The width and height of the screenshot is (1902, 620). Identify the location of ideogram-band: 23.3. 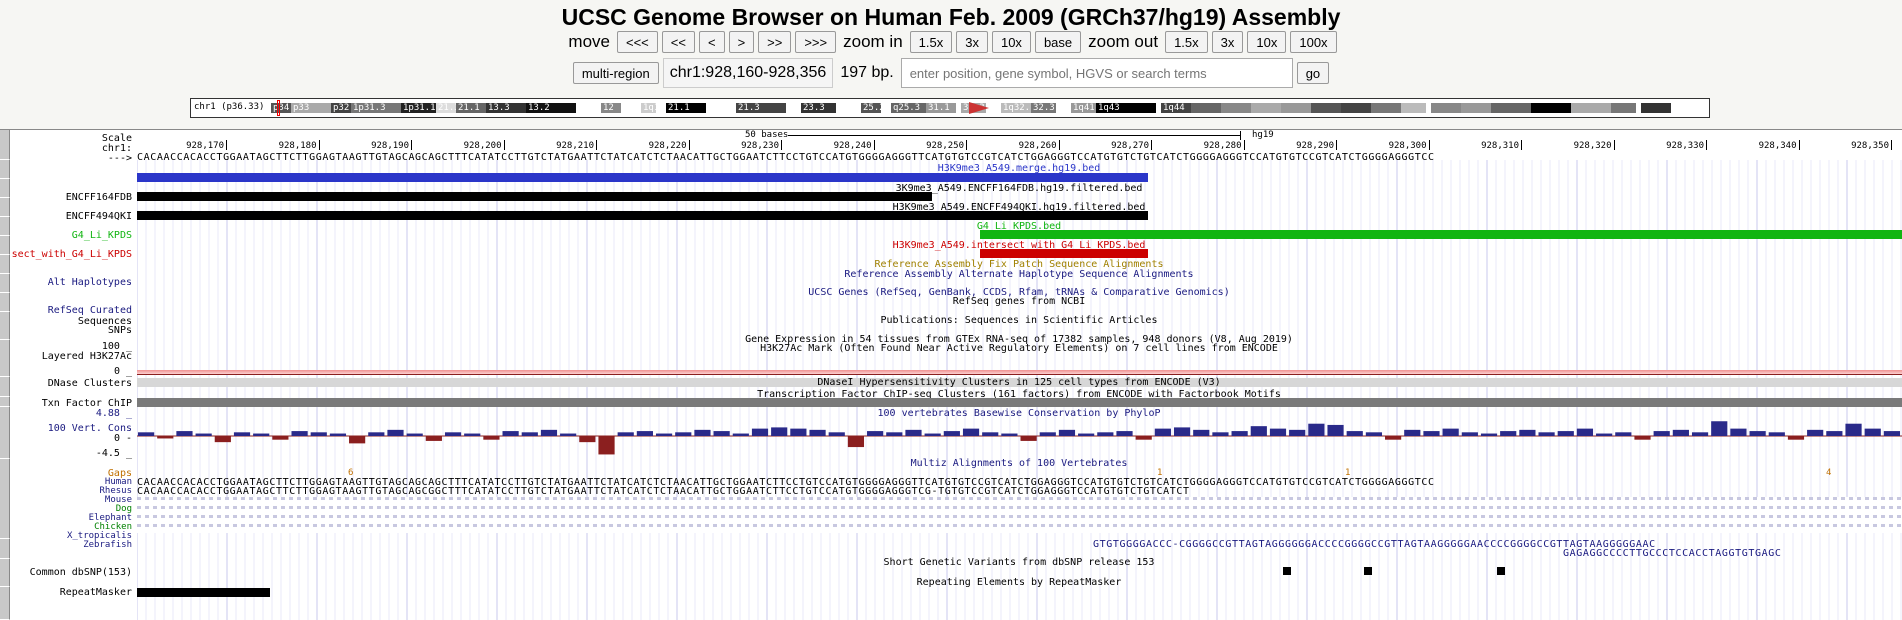
(818, 108).